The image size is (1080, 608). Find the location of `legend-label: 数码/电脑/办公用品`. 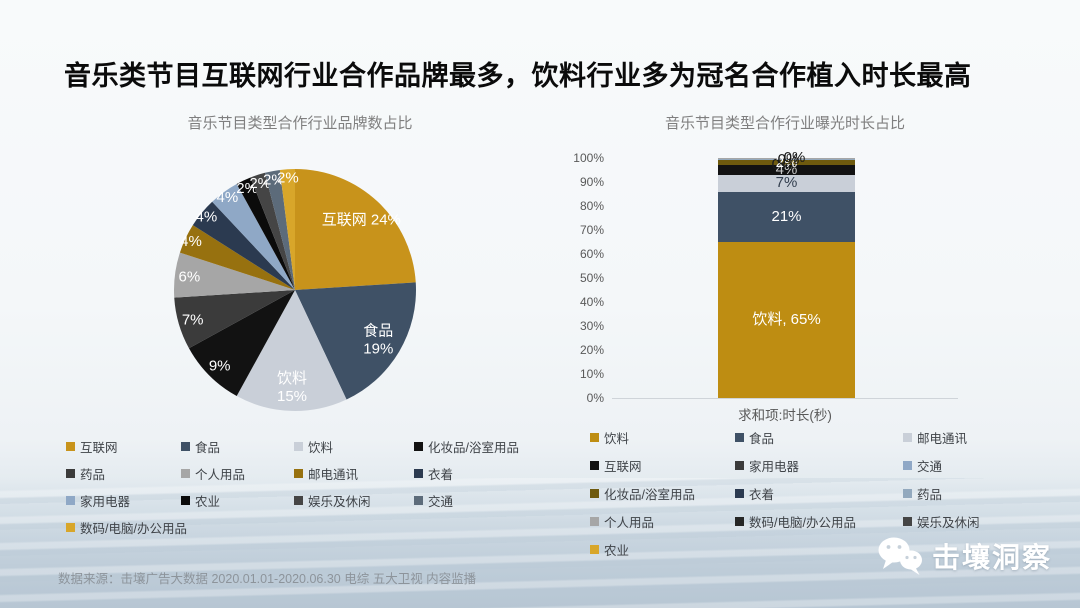

legend-label: 数码/电脑/办公用品 is located at coordinates (133, 529).